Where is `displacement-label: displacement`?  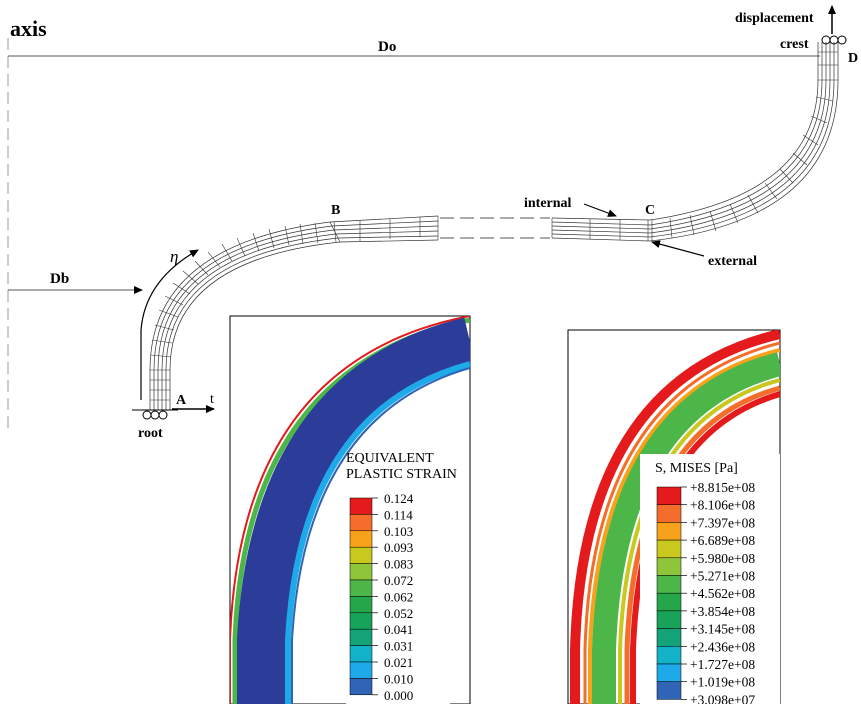 displacement-label: displacement is located at coordinates (774, 18).